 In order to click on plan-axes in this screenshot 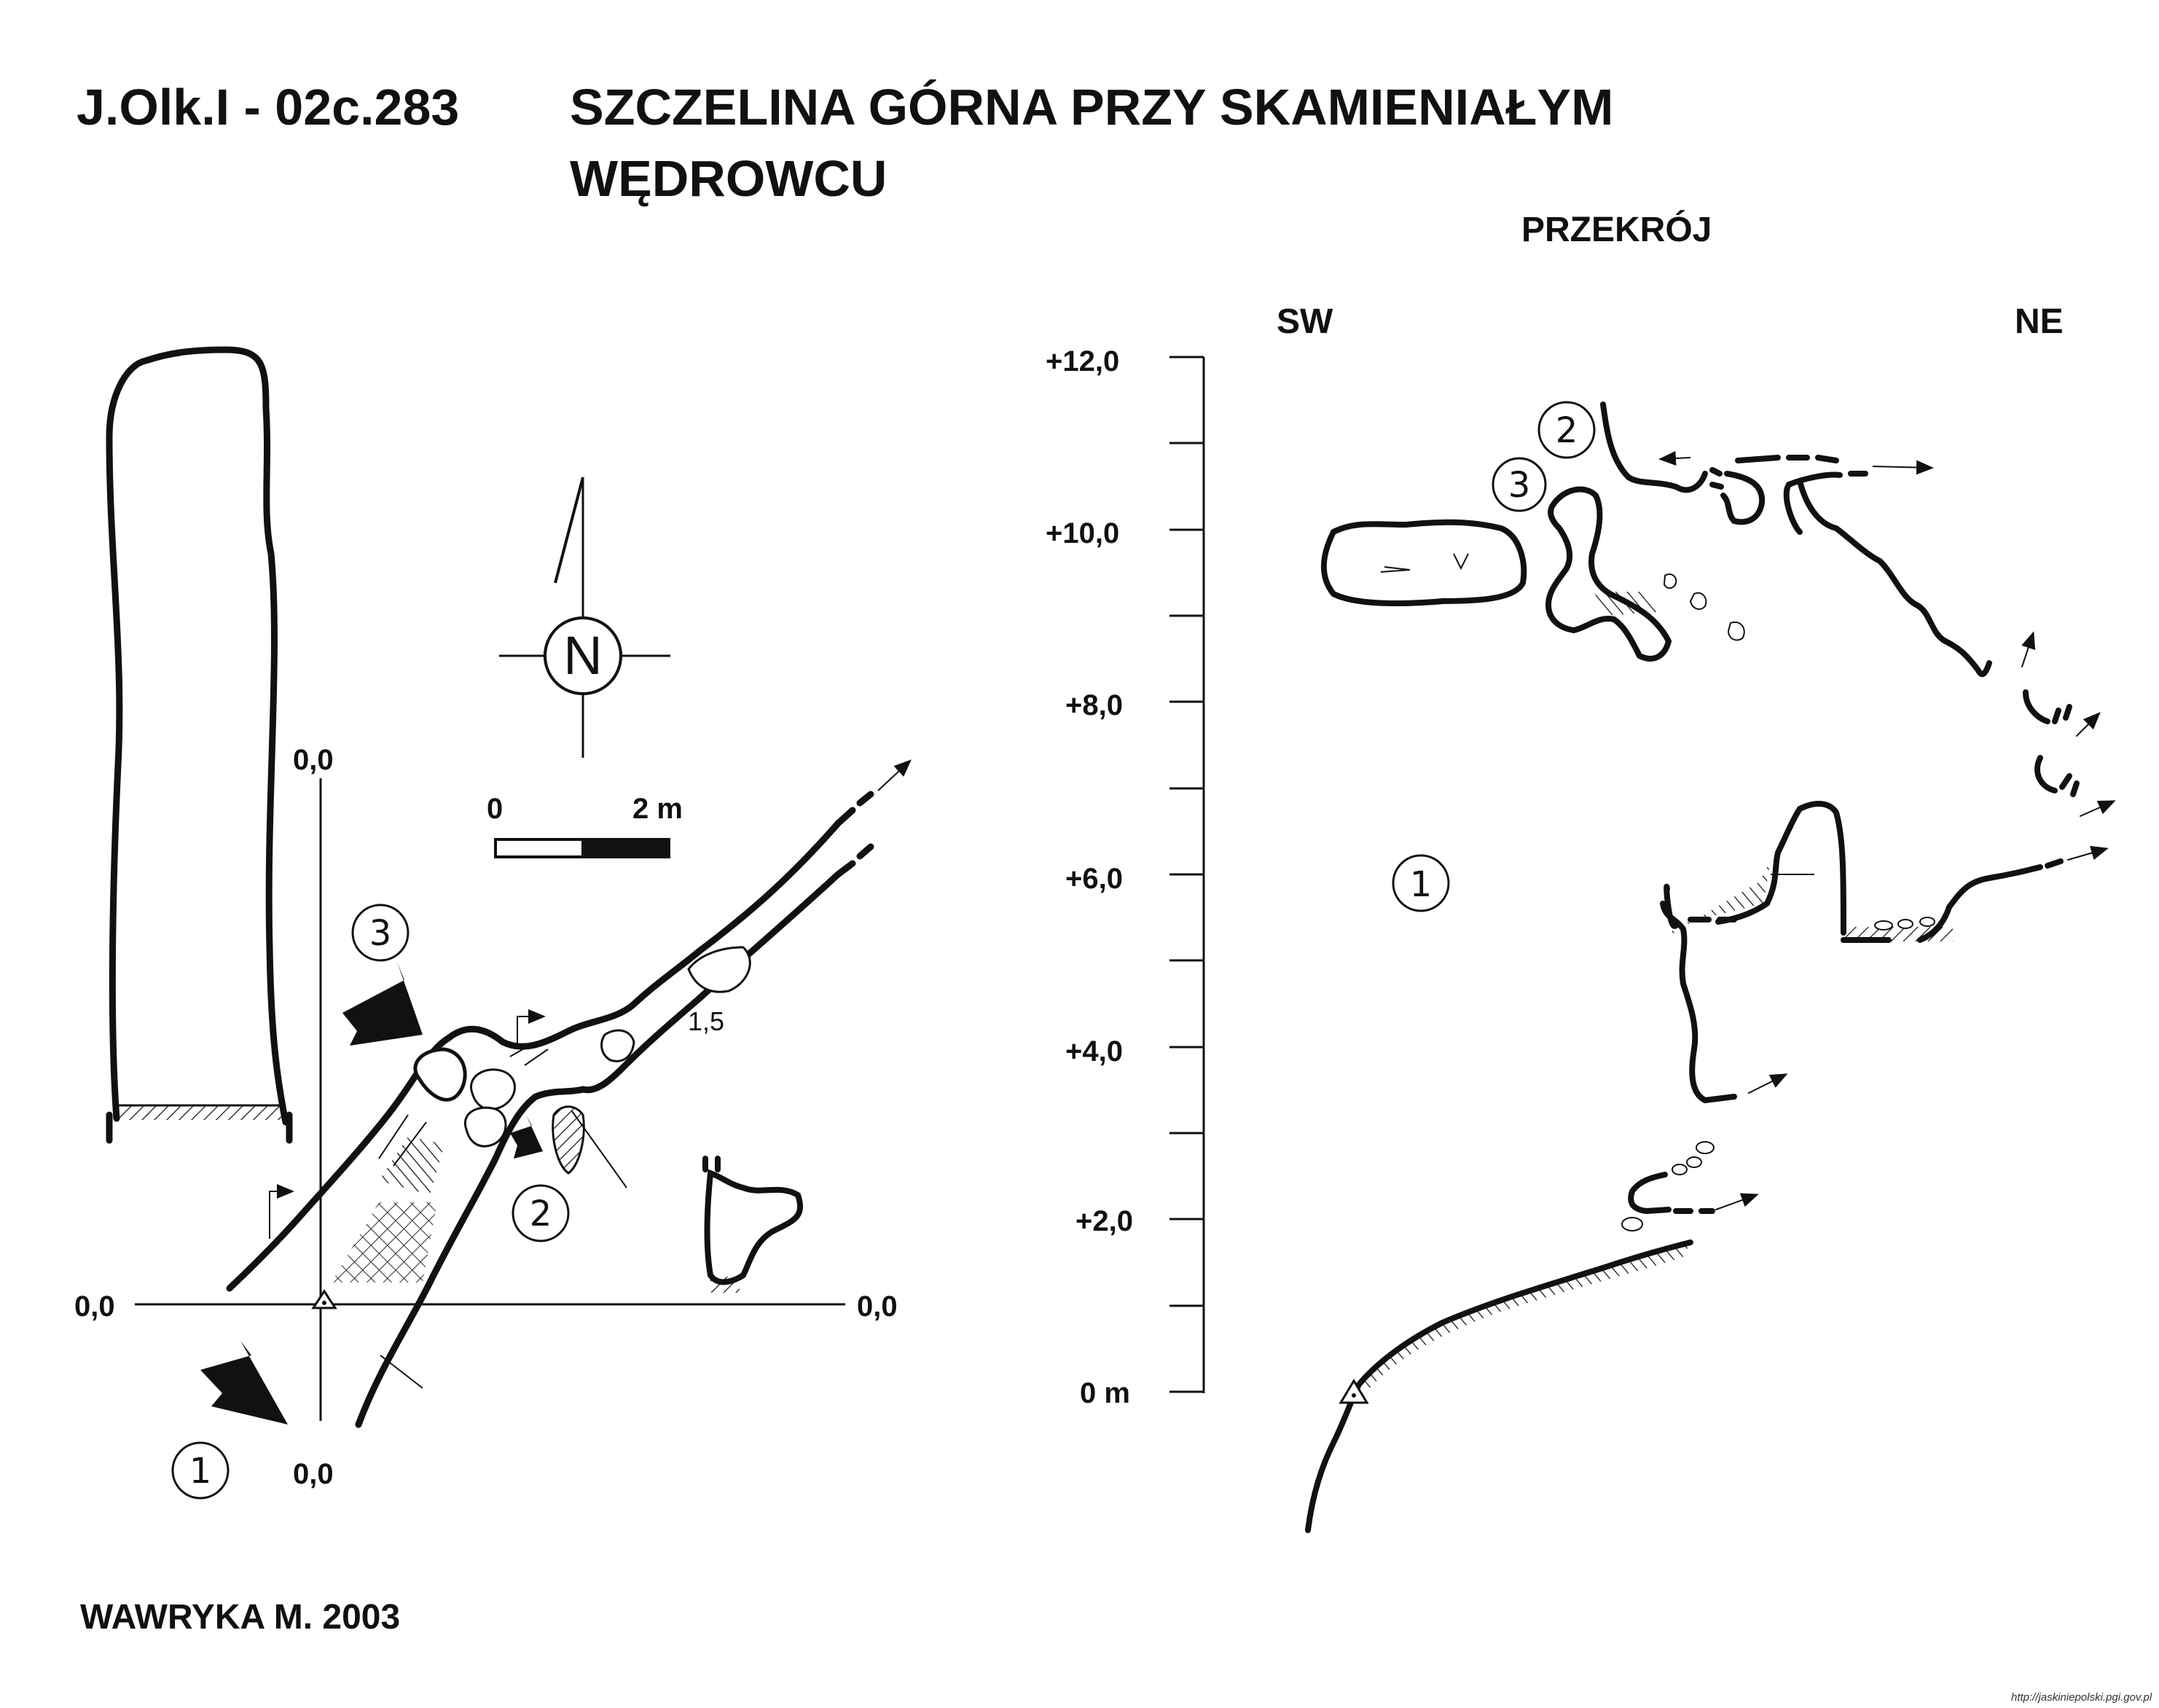, I will do `click(490, 1099)`.